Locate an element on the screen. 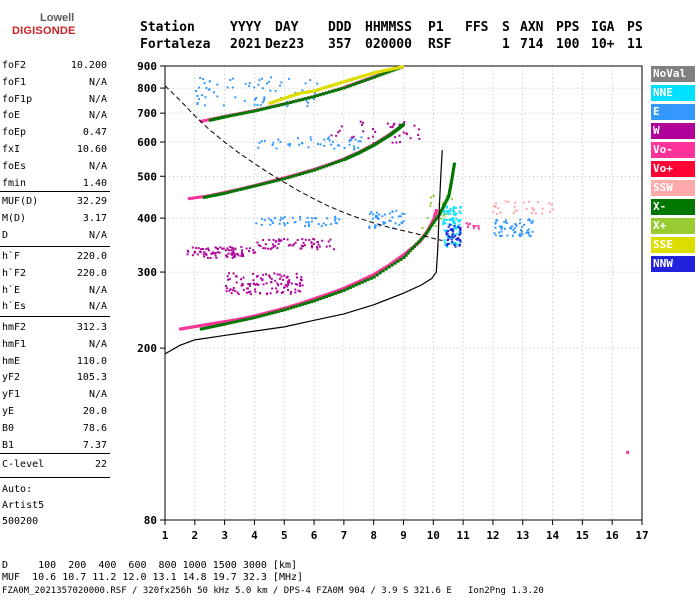  param-value-he: N/A is located at coordinates (97, 290).